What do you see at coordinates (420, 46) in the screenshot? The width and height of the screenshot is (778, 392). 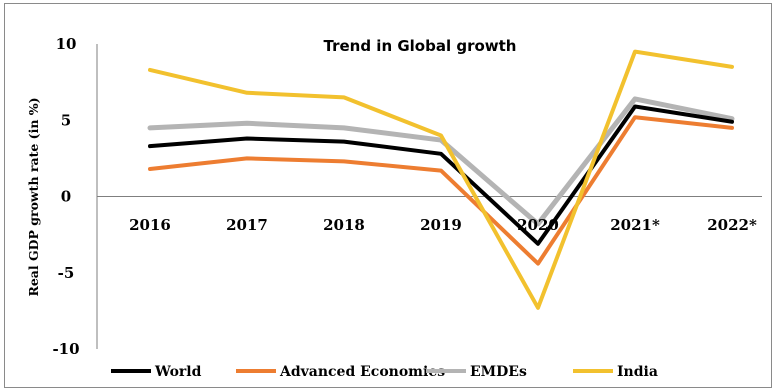 I see `chart-title: Trend in Global growth` at bounding box center [420, 46].